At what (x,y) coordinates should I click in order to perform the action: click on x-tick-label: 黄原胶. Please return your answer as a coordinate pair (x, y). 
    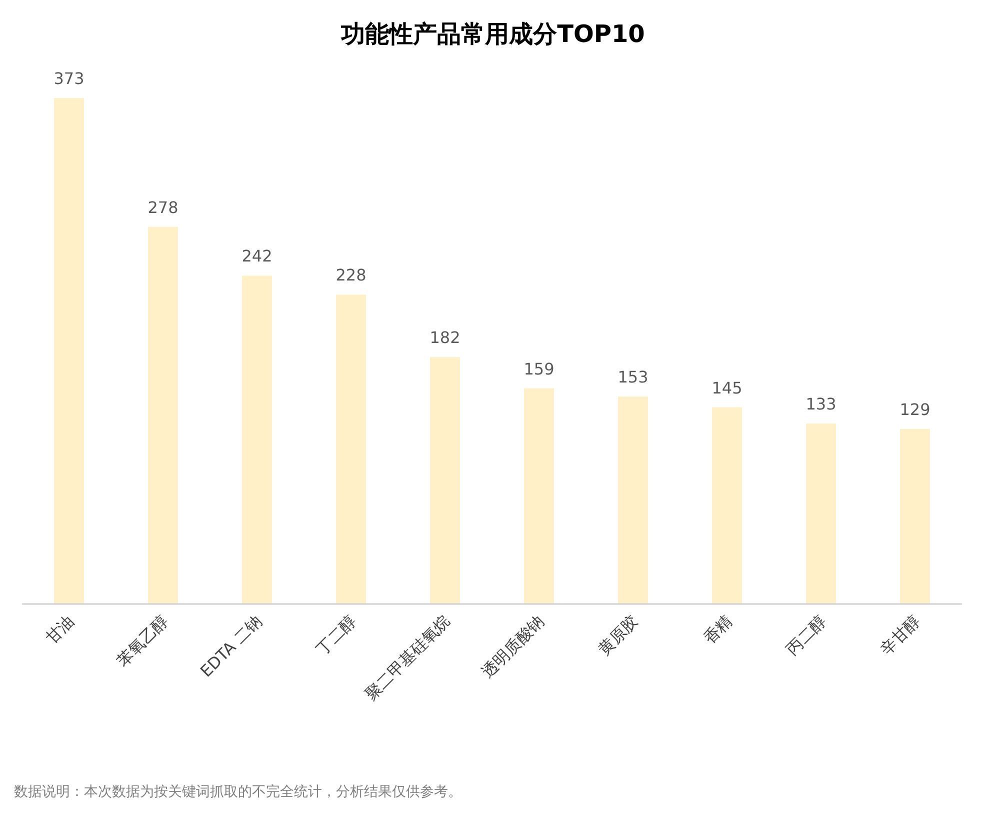
    Looking at the image, I should click on (618, 635).